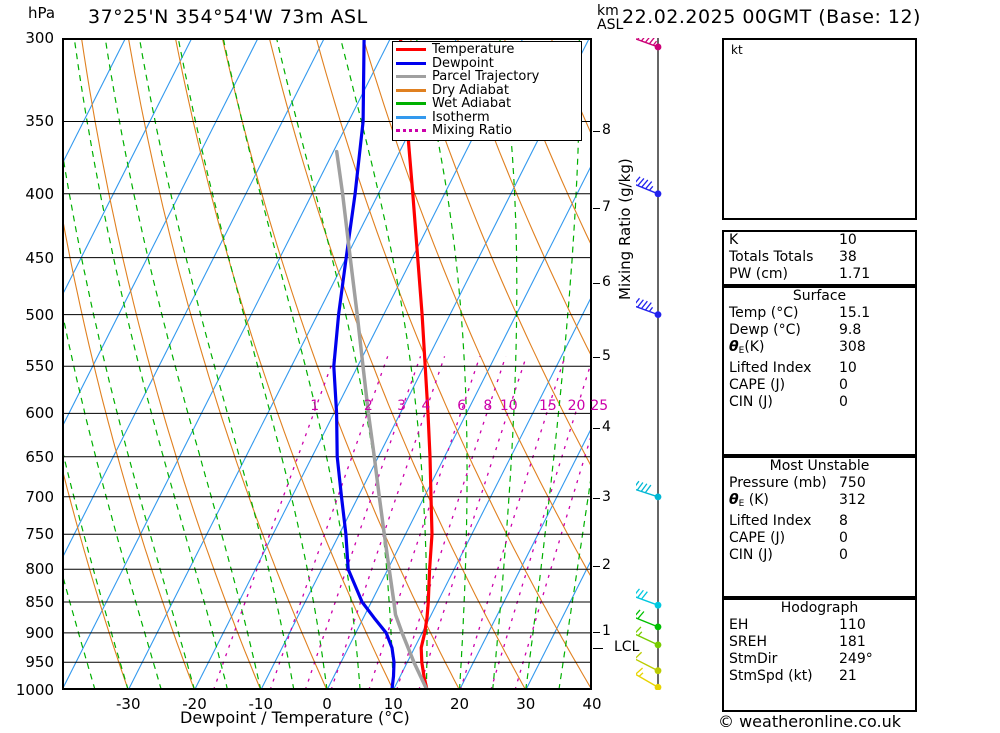 Image resolution: width=1000 pixels, height=733 pixels. I want to click on most_unstable-row: Lifted Index 8, so click(819, 521).